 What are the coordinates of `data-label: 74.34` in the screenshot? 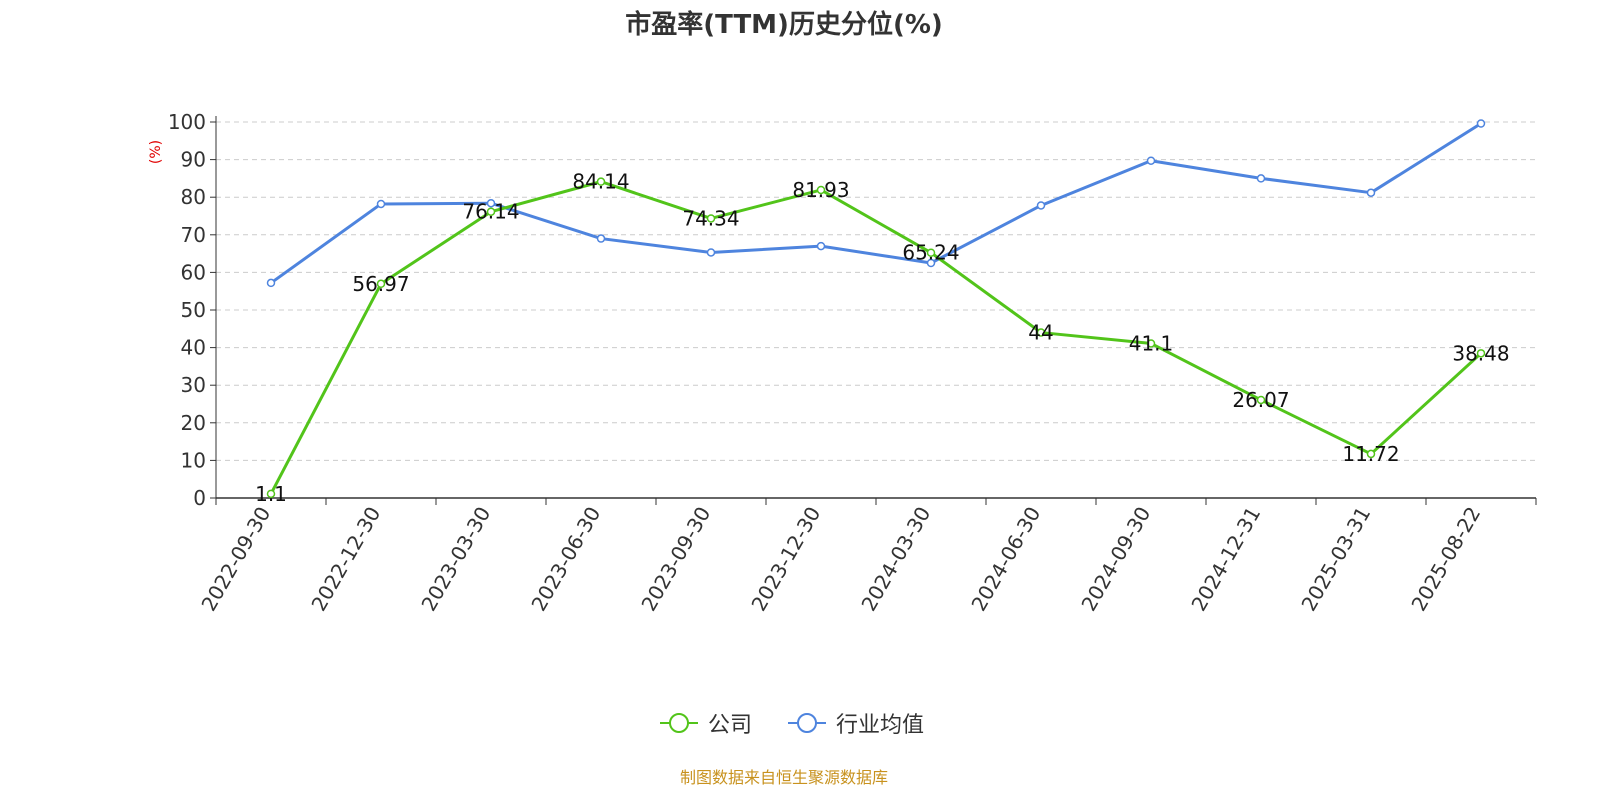 It's located at (710, 218).